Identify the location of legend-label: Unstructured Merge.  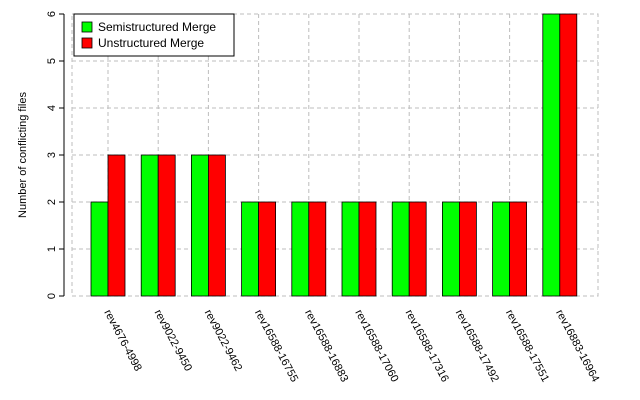
(151, 43).